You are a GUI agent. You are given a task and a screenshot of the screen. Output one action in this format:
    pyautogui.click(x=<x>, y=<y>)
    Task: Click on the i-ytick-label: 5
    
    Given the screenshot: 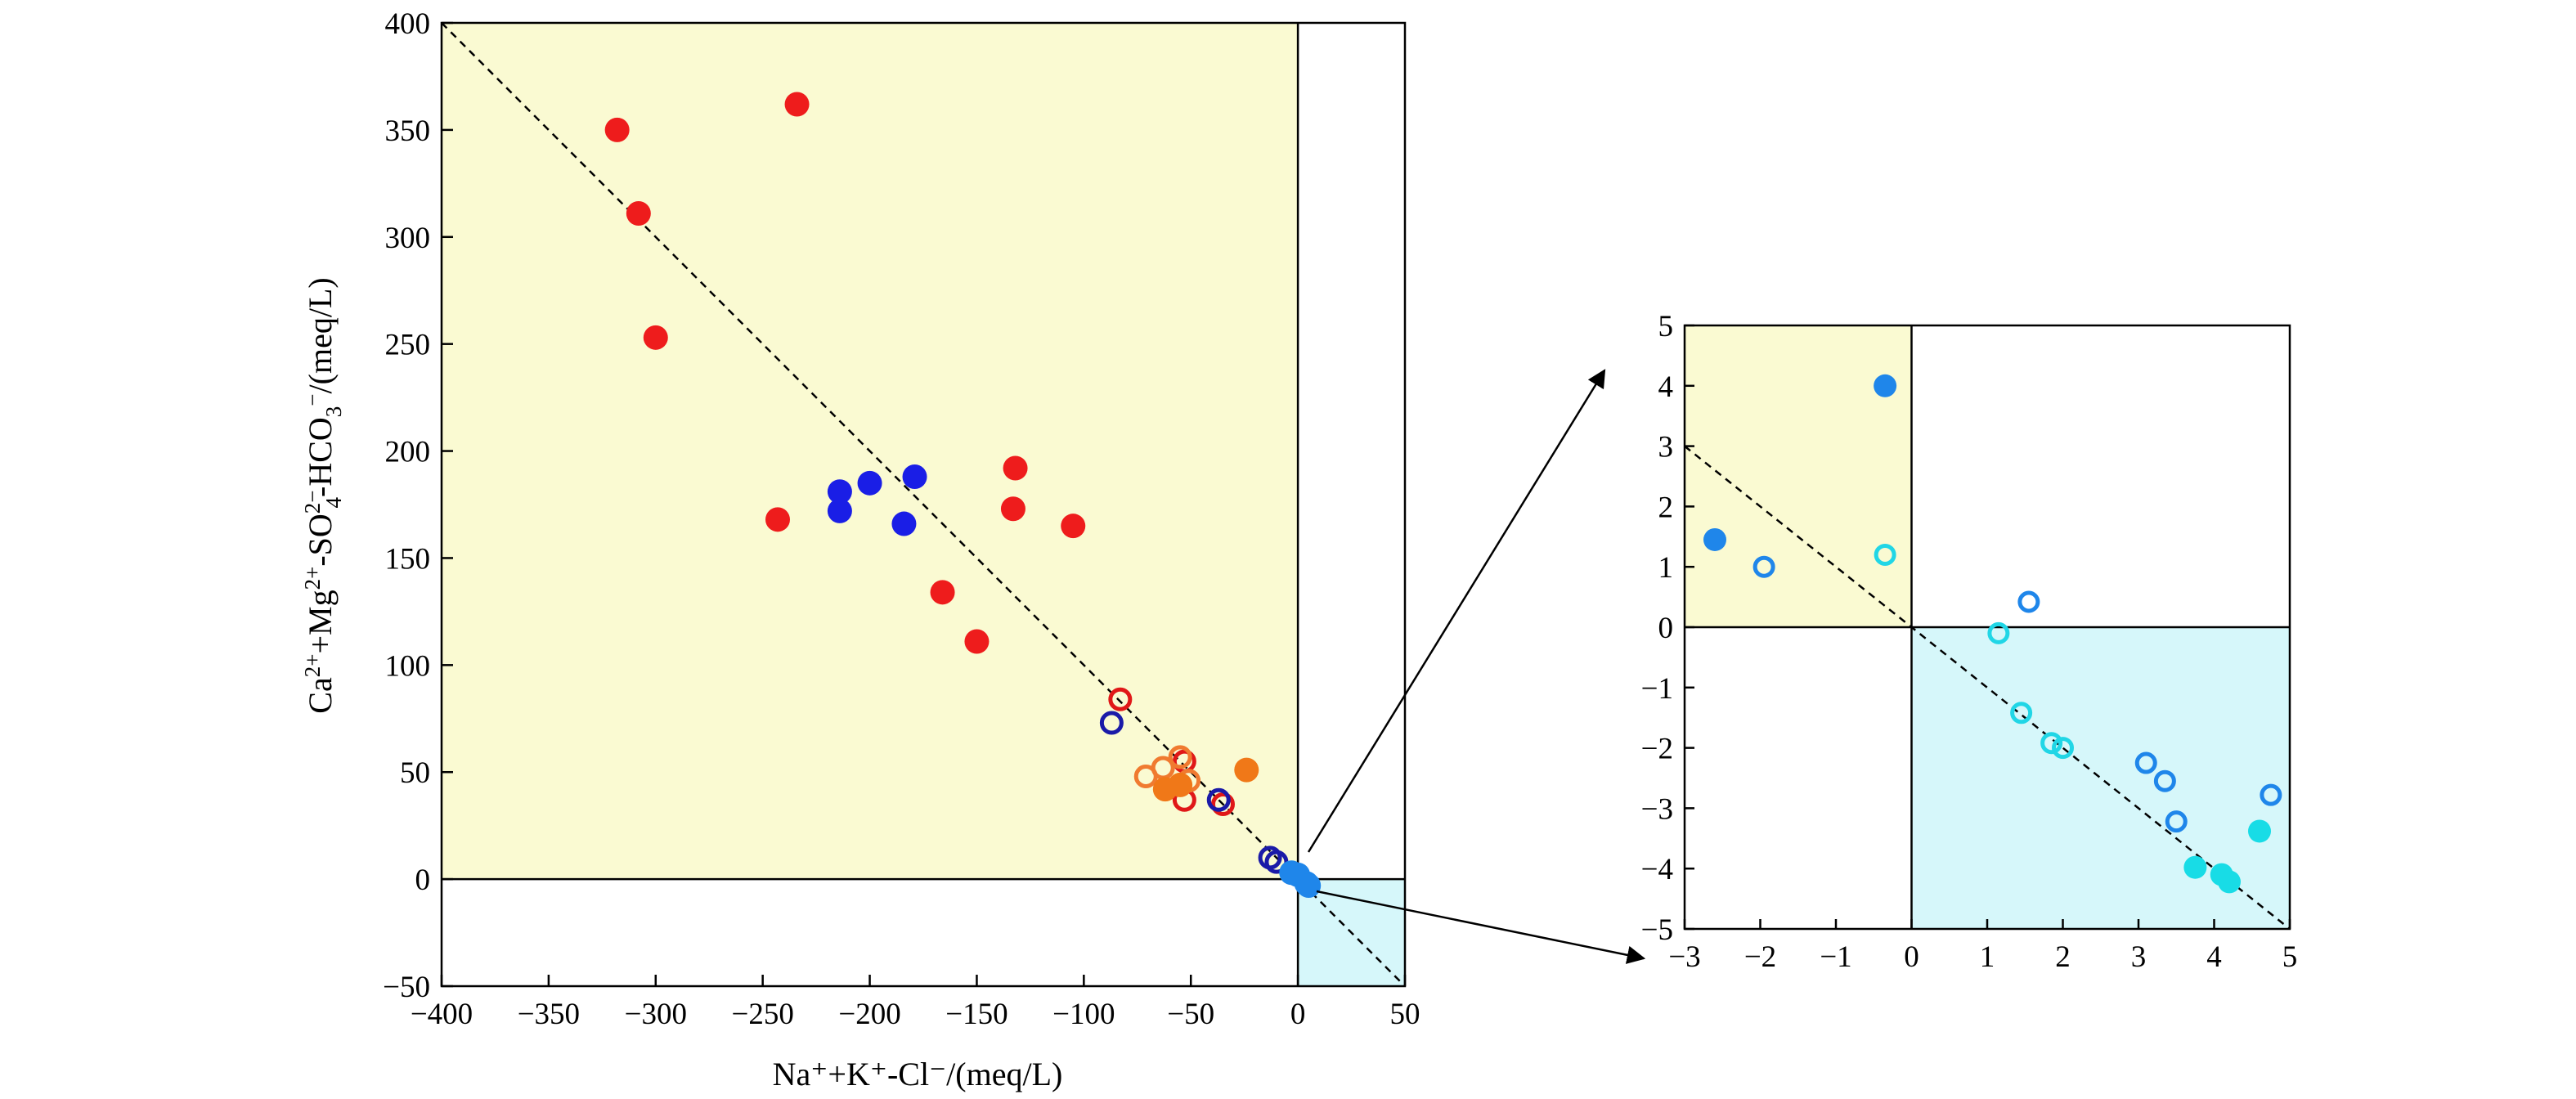 What is the action you would take?
    pyautogui.click(x=1666, y=326)
    